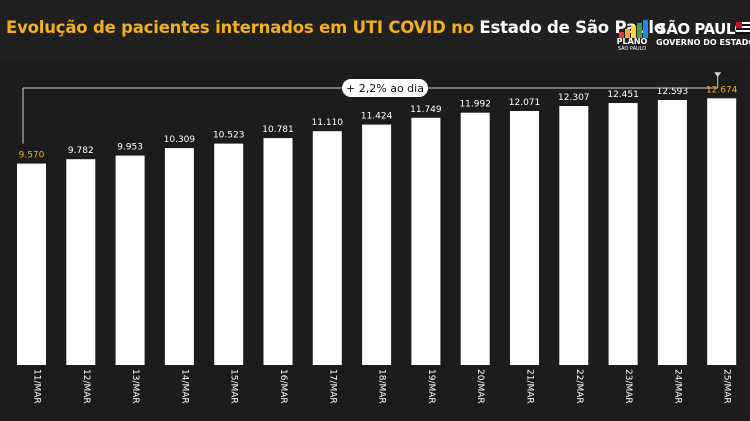 This screenshot has height=421, width=750. I want to click on value-label: 10.523, so click(229, 136).